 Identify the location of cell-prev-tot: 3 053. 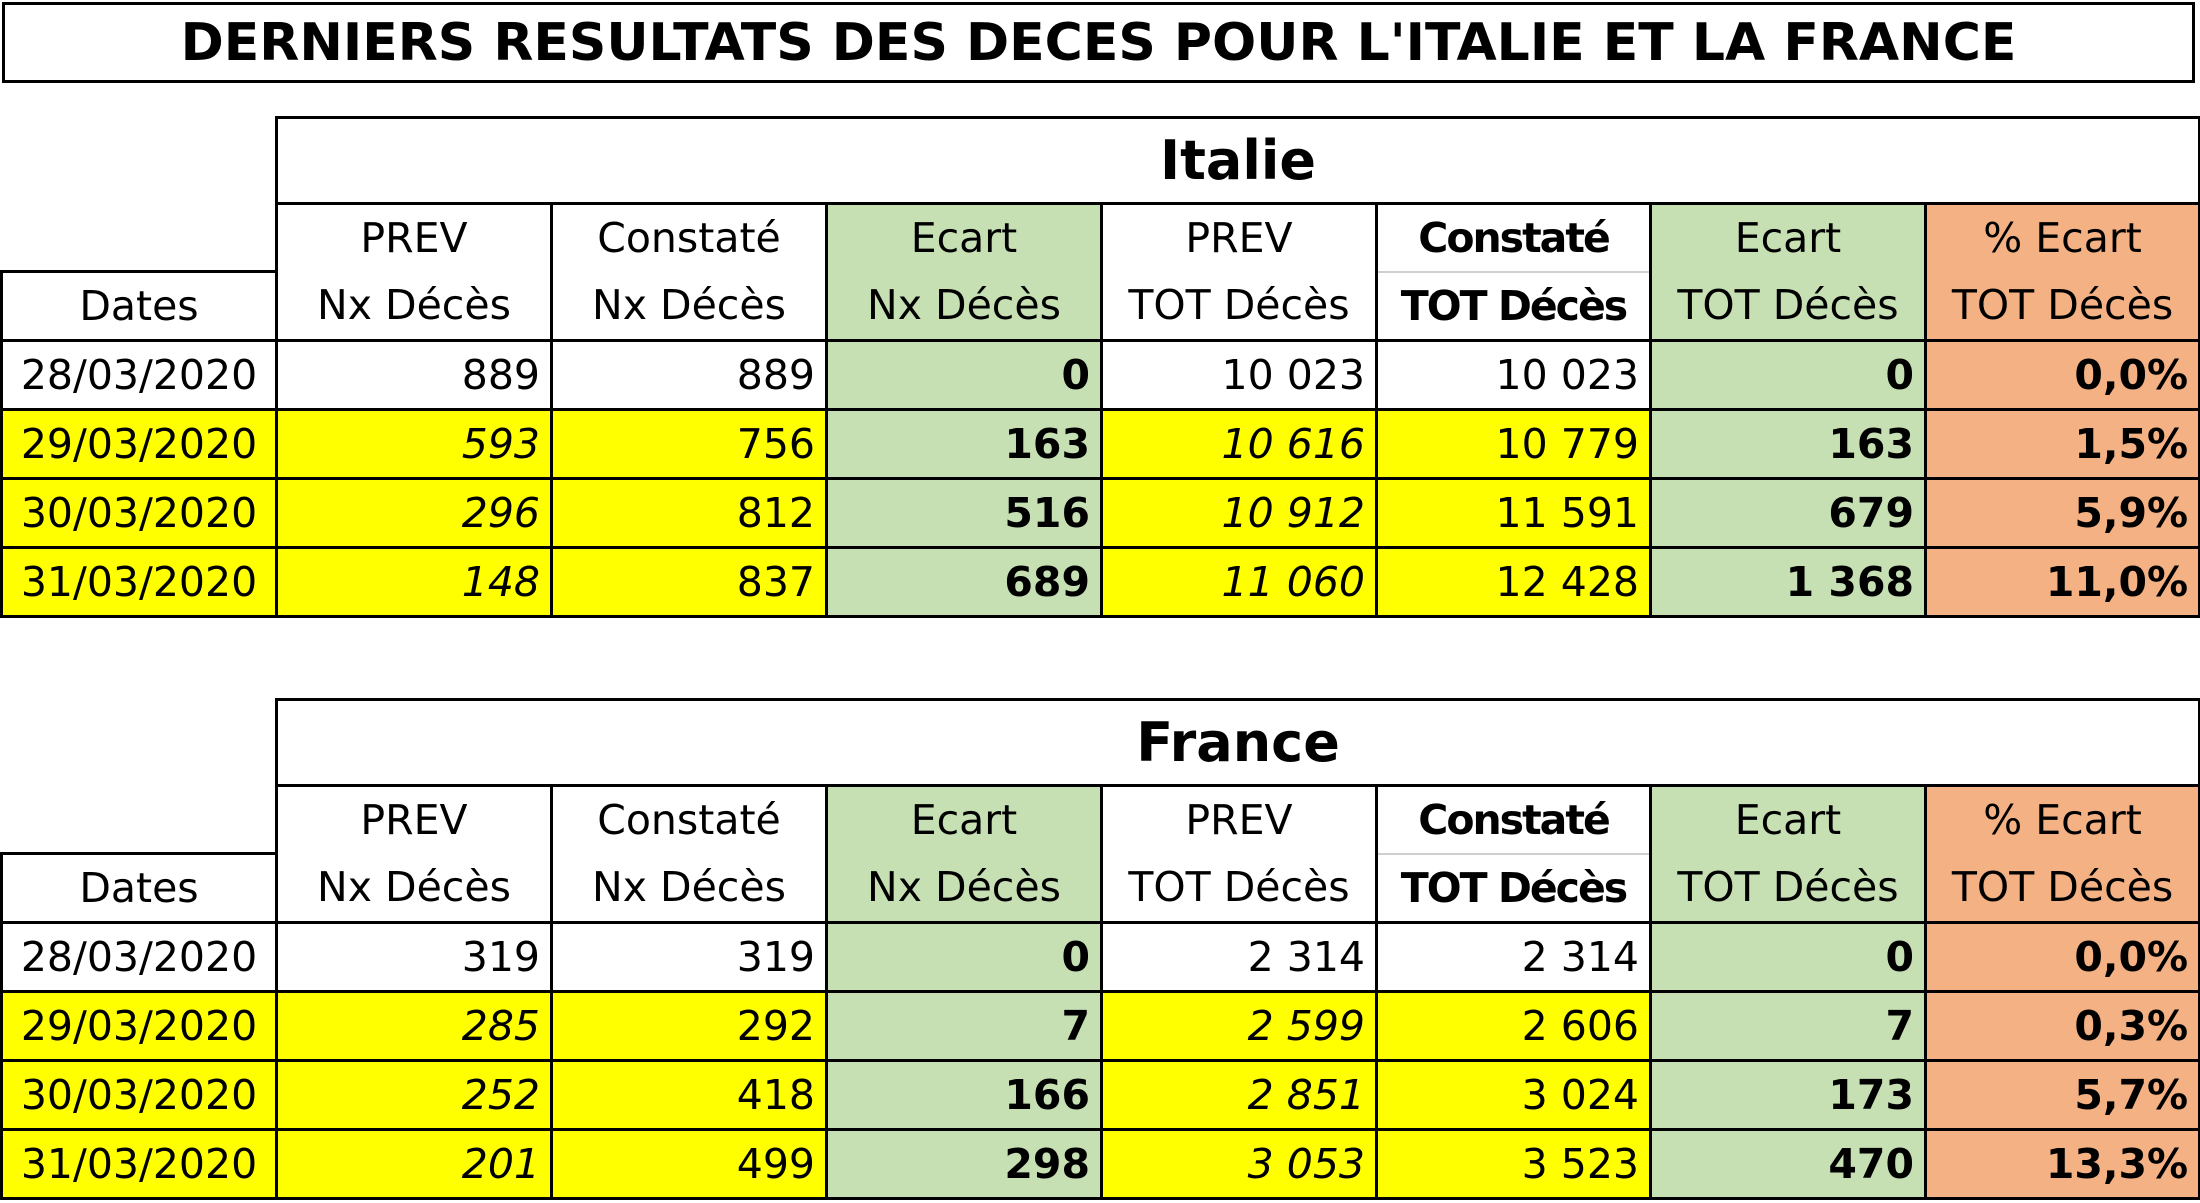
(1239, 1164).